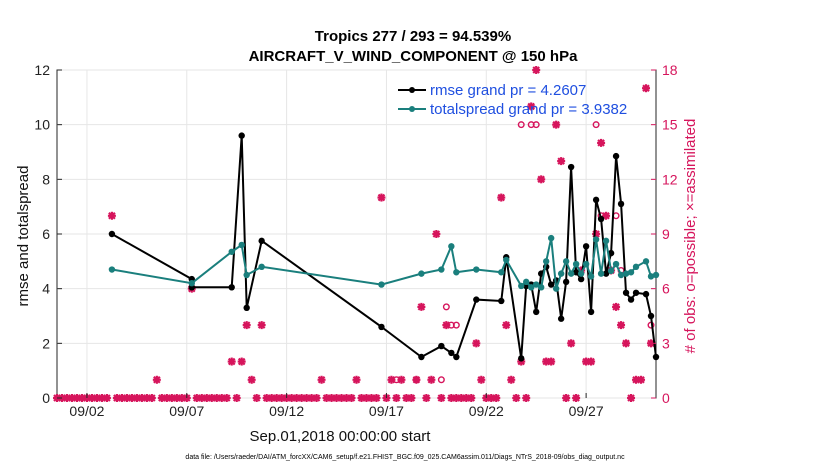  What do you see at coordinates (690, 236) in the screenshot?
I see `y2-axis-label: # of obs: o=possible; ×=assimilated` at bounding box center [690, 236].